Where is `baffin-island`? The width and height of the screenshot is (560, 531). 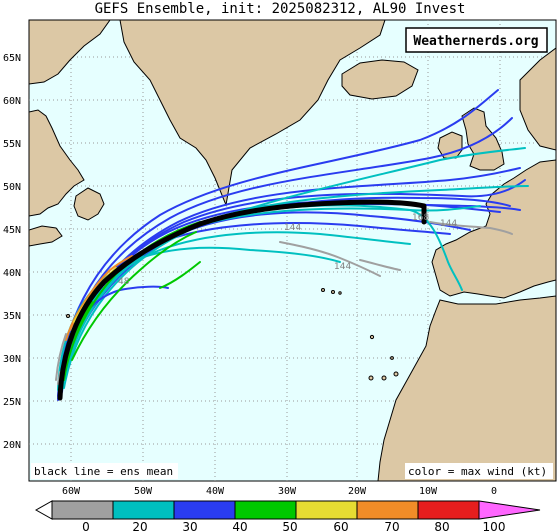 baffin-island is located at coordinates (70, 52).